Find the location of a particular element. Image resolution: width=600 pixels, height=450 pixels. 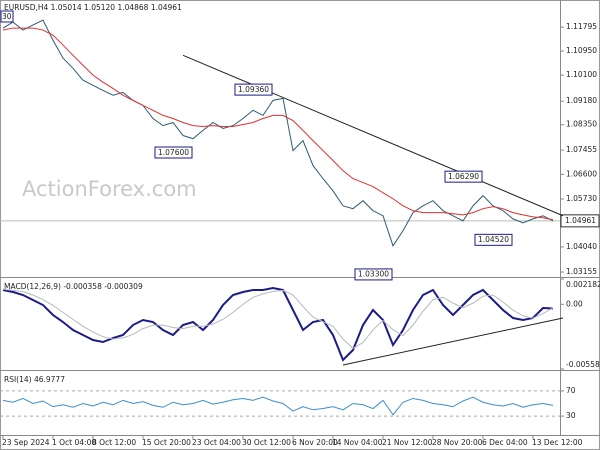

y-tick-label: 1.03155 is located at coordinates (581, 271).